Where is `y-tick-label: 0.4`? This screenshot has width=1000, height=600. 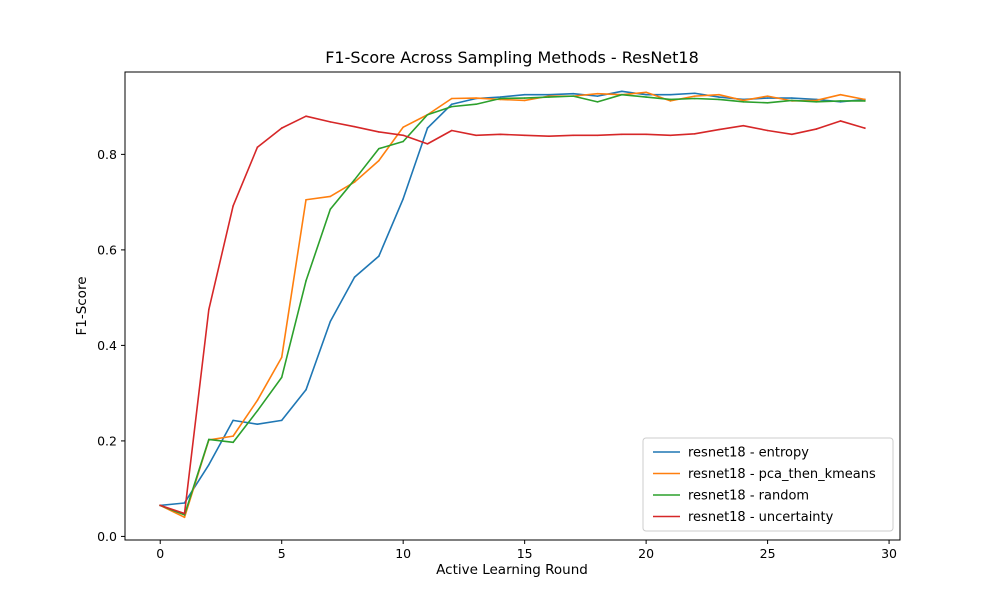
y-tick-label: 0.4 is located at coordinates (107, 345).